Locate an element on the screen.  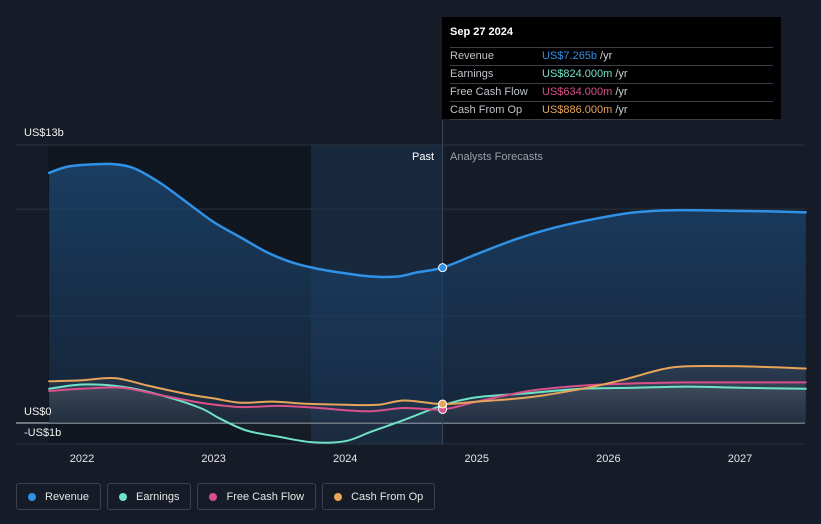
legend-label: Revenue is located at coordinates (67, 496).